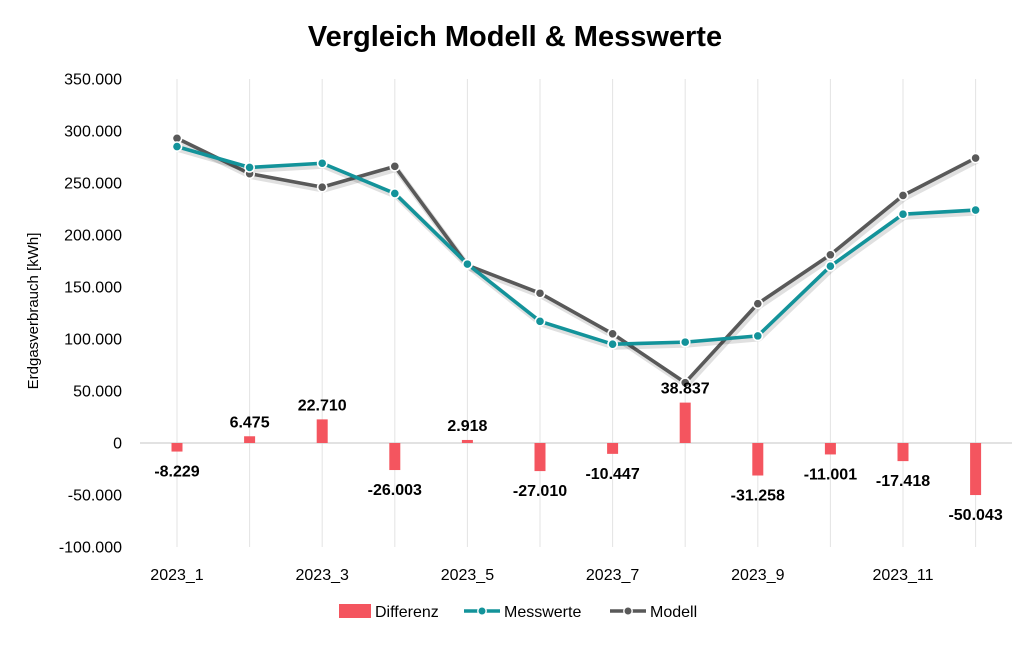  What do you see at coordinates (540, 491) in the screenshot?
I see `data-label-differenz: -27.010` at bounding box center [540, 491].